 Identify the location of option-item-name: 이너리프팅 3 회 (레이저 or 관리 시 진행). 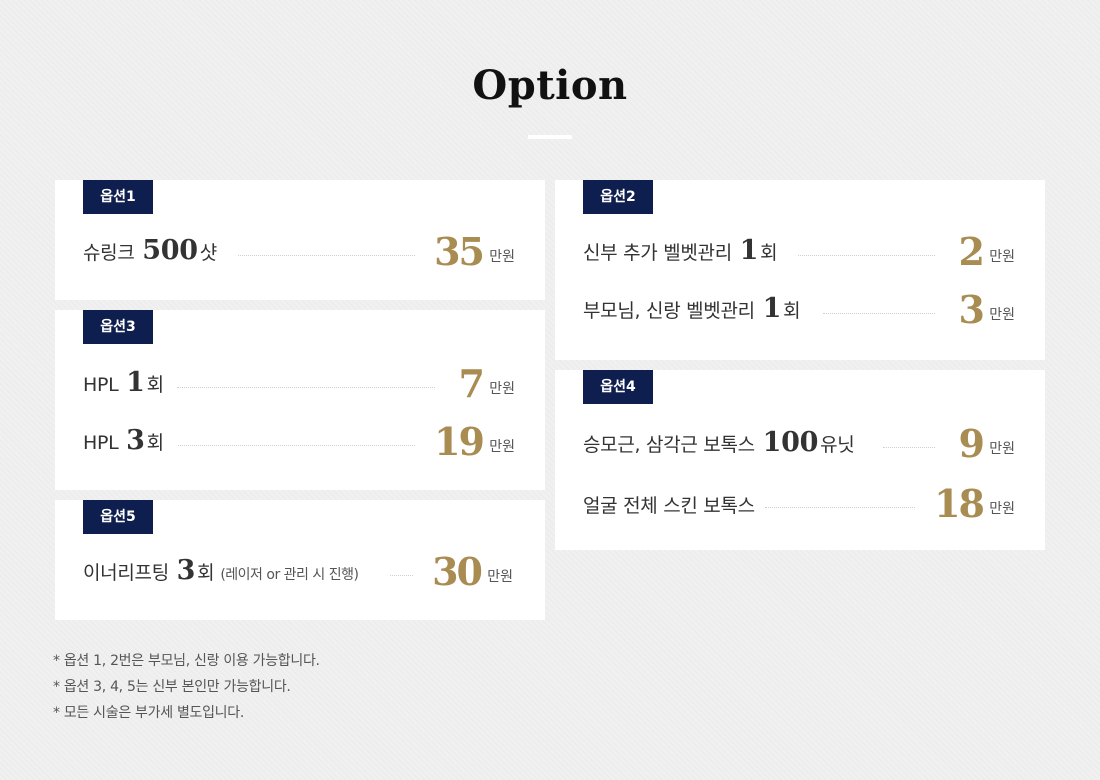
(221, 570).